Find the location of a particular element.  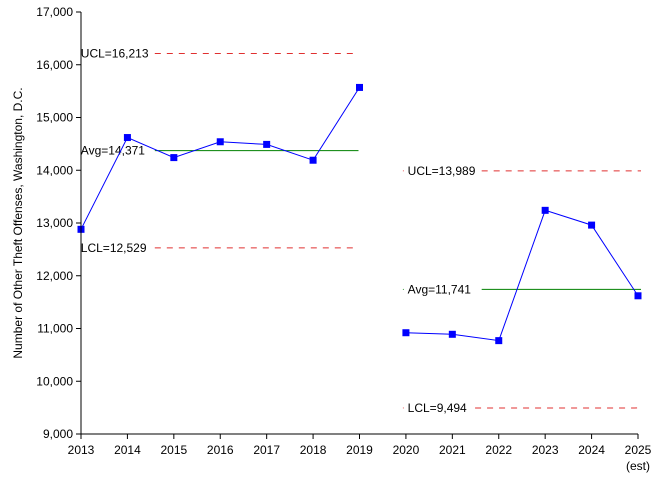

x-tick-label: 2021 is located at coordinates (452, 450).